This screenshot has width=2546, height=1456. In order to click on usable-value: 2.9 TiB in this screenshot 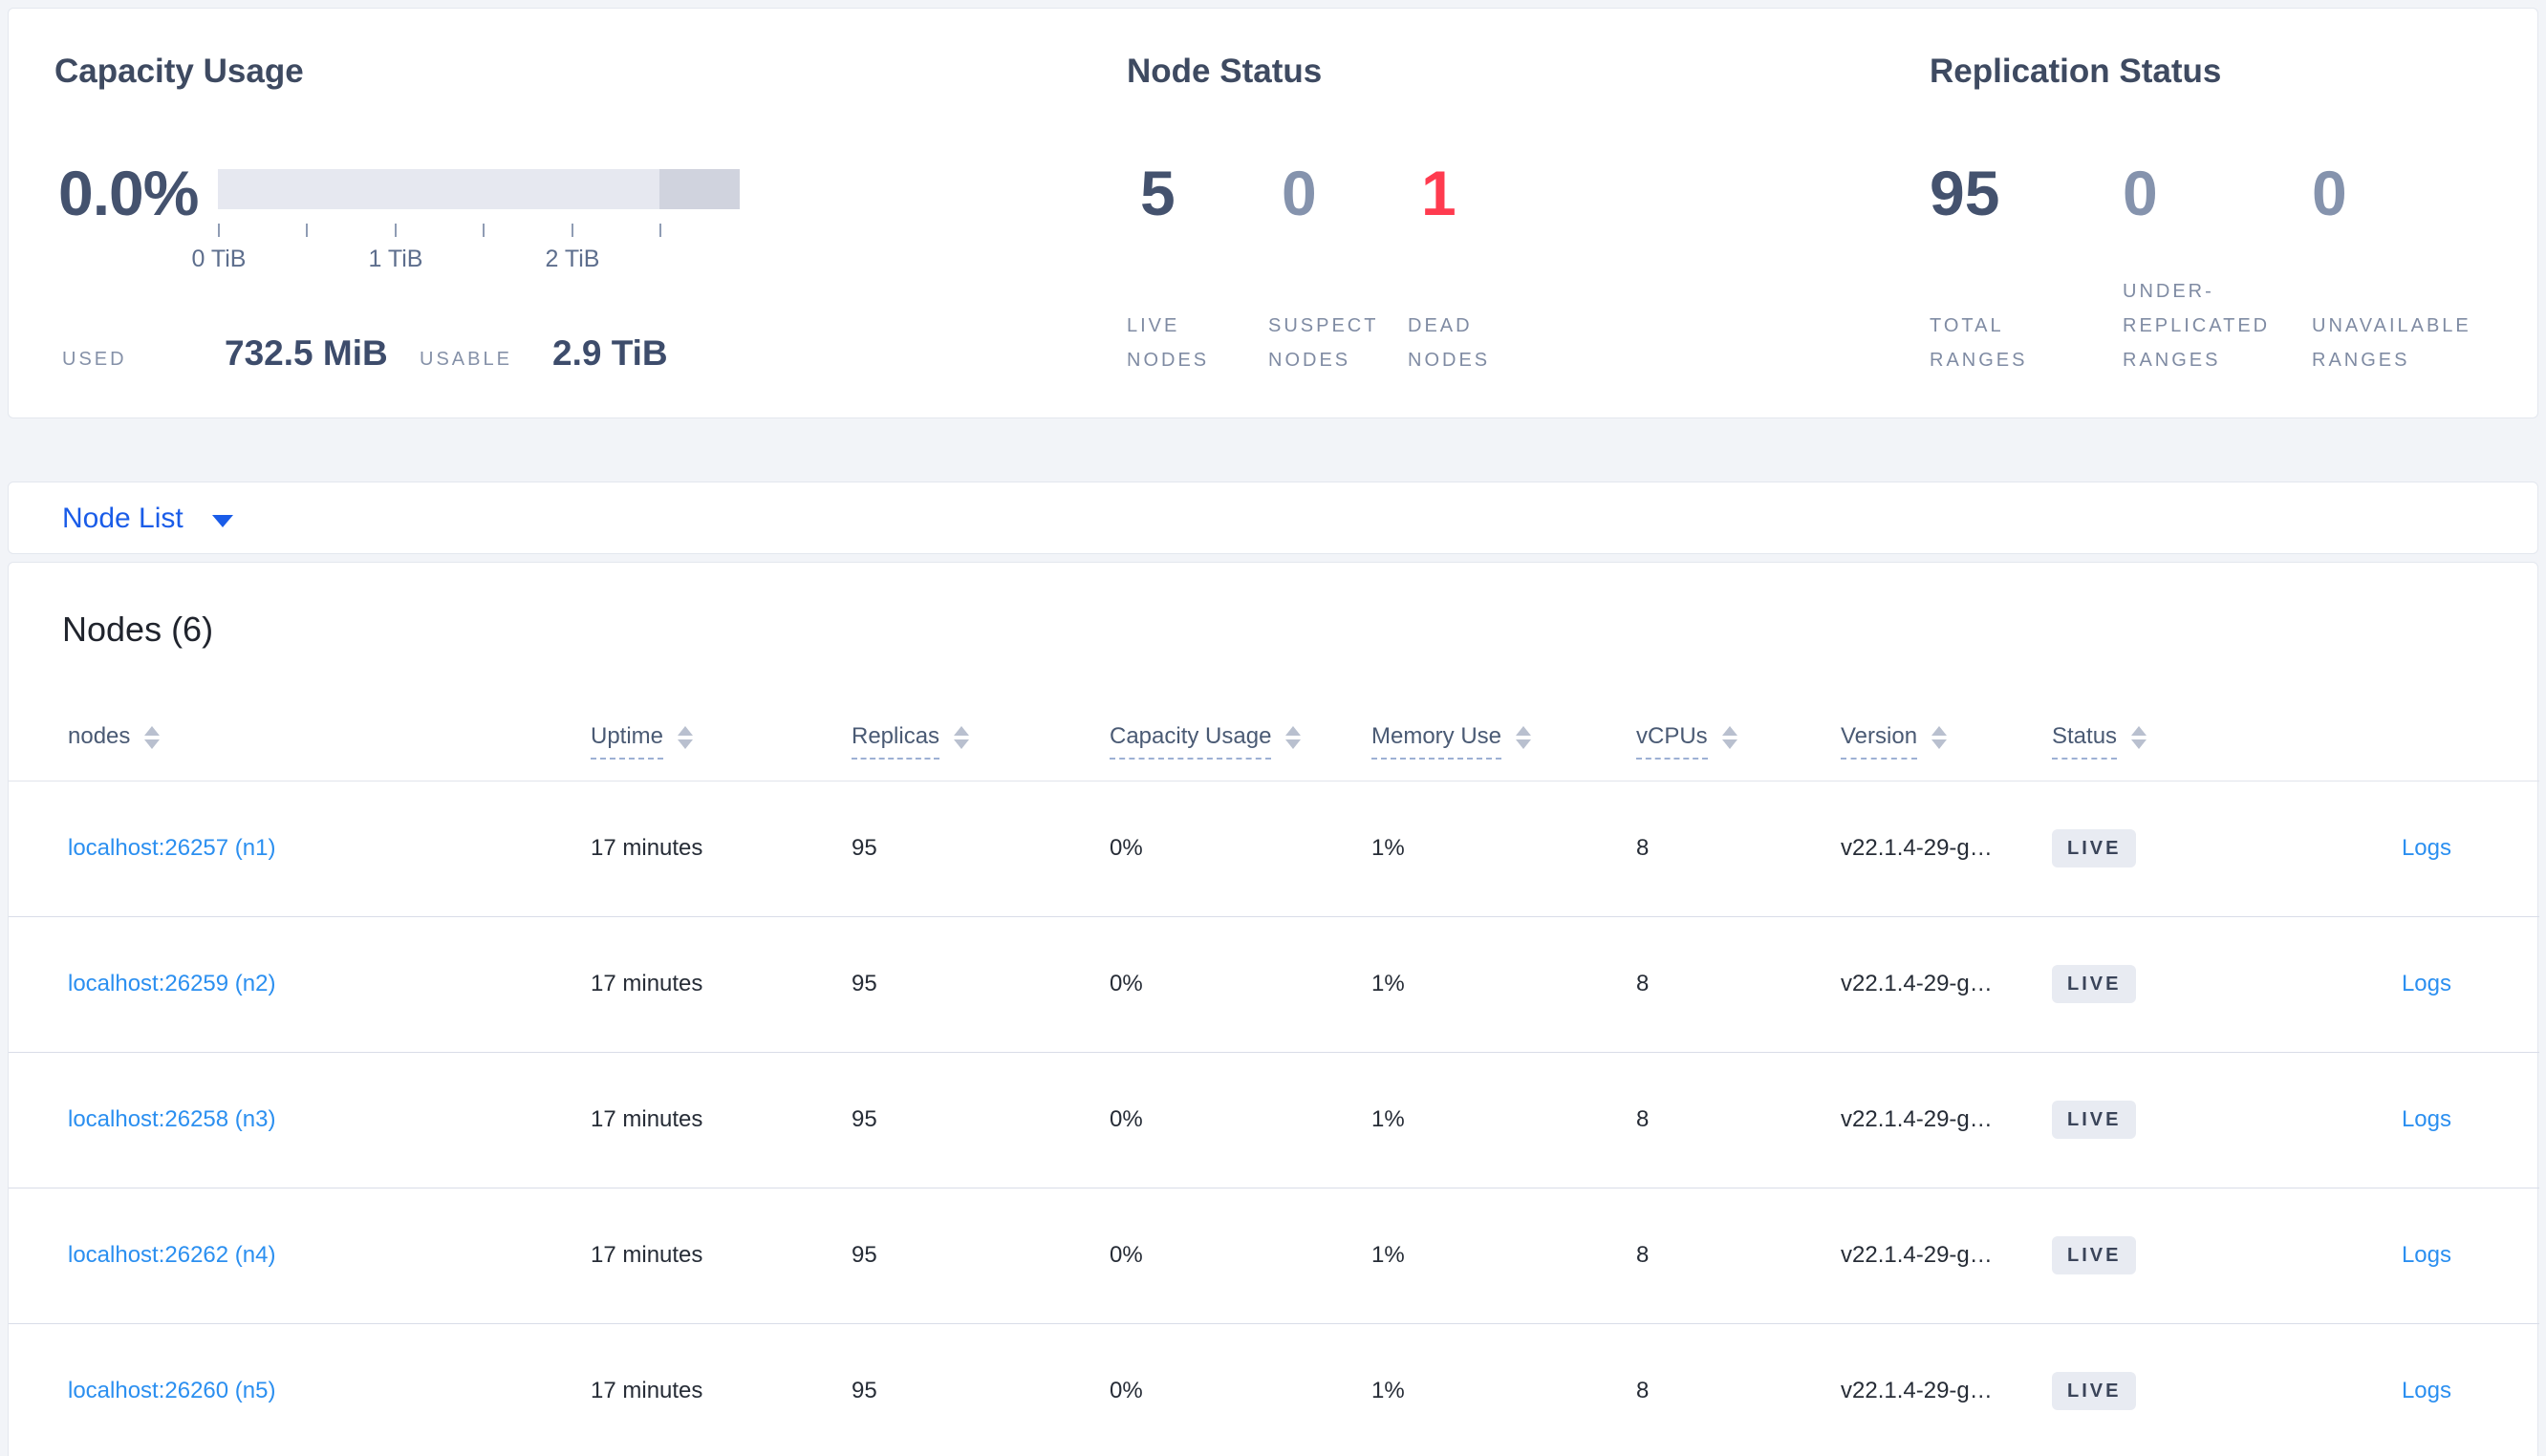, I will do `click(610, 353)`.